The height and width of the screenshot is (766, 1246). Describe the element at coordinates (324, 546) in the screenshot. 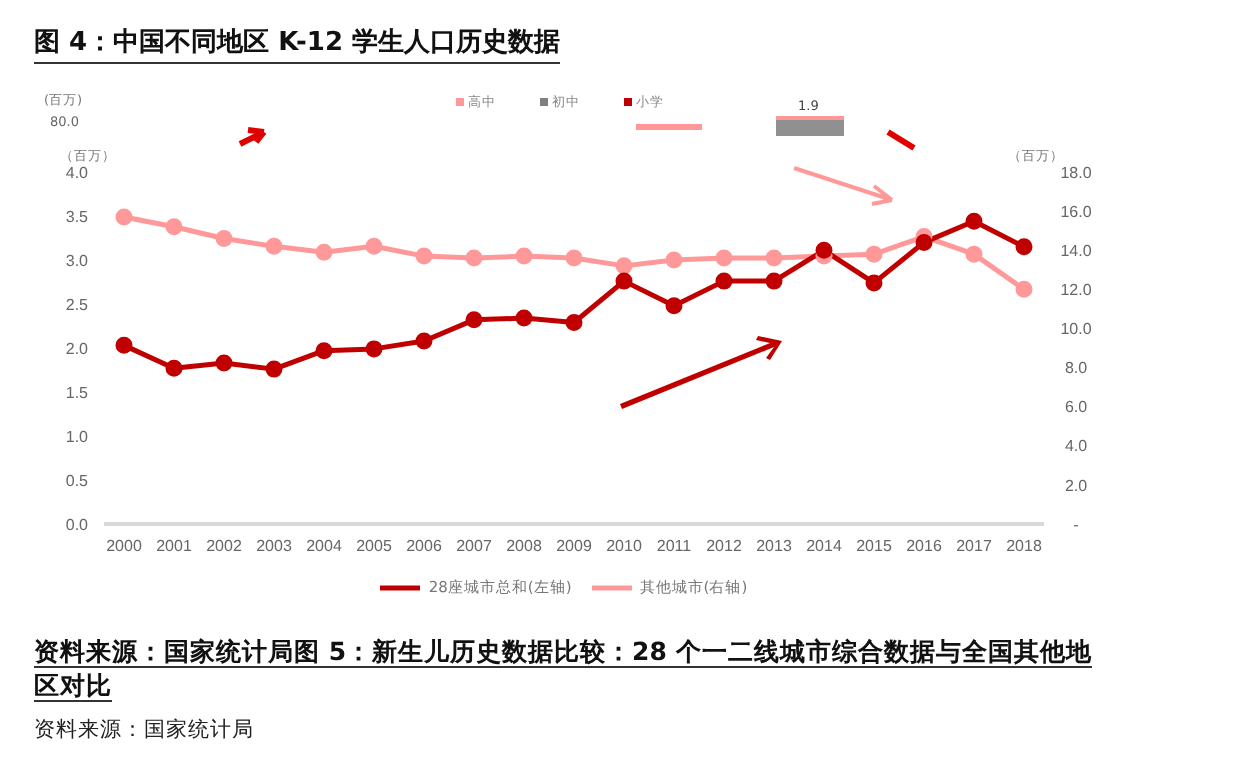

I see `x-tick-label: 2004` at that location.